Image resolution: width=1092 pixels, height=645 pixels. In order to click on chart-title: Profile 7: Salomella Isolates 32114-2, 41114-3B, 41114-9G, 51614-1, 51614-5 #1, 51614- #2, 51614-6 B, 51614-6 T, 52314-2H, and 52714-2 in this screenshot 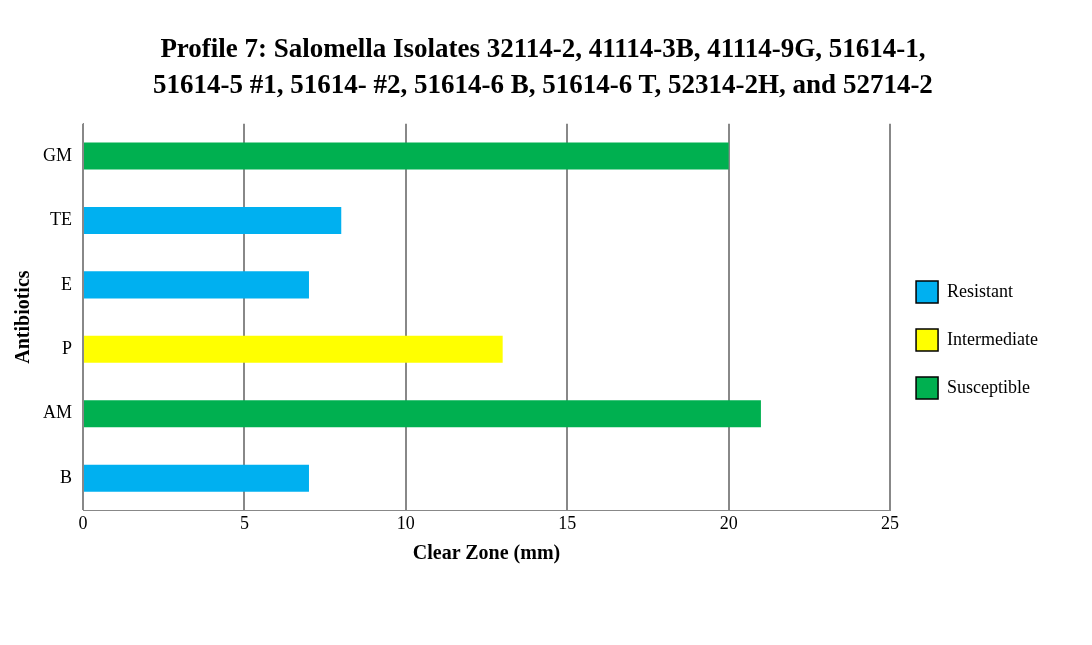, I will do `click(543, 66)`.